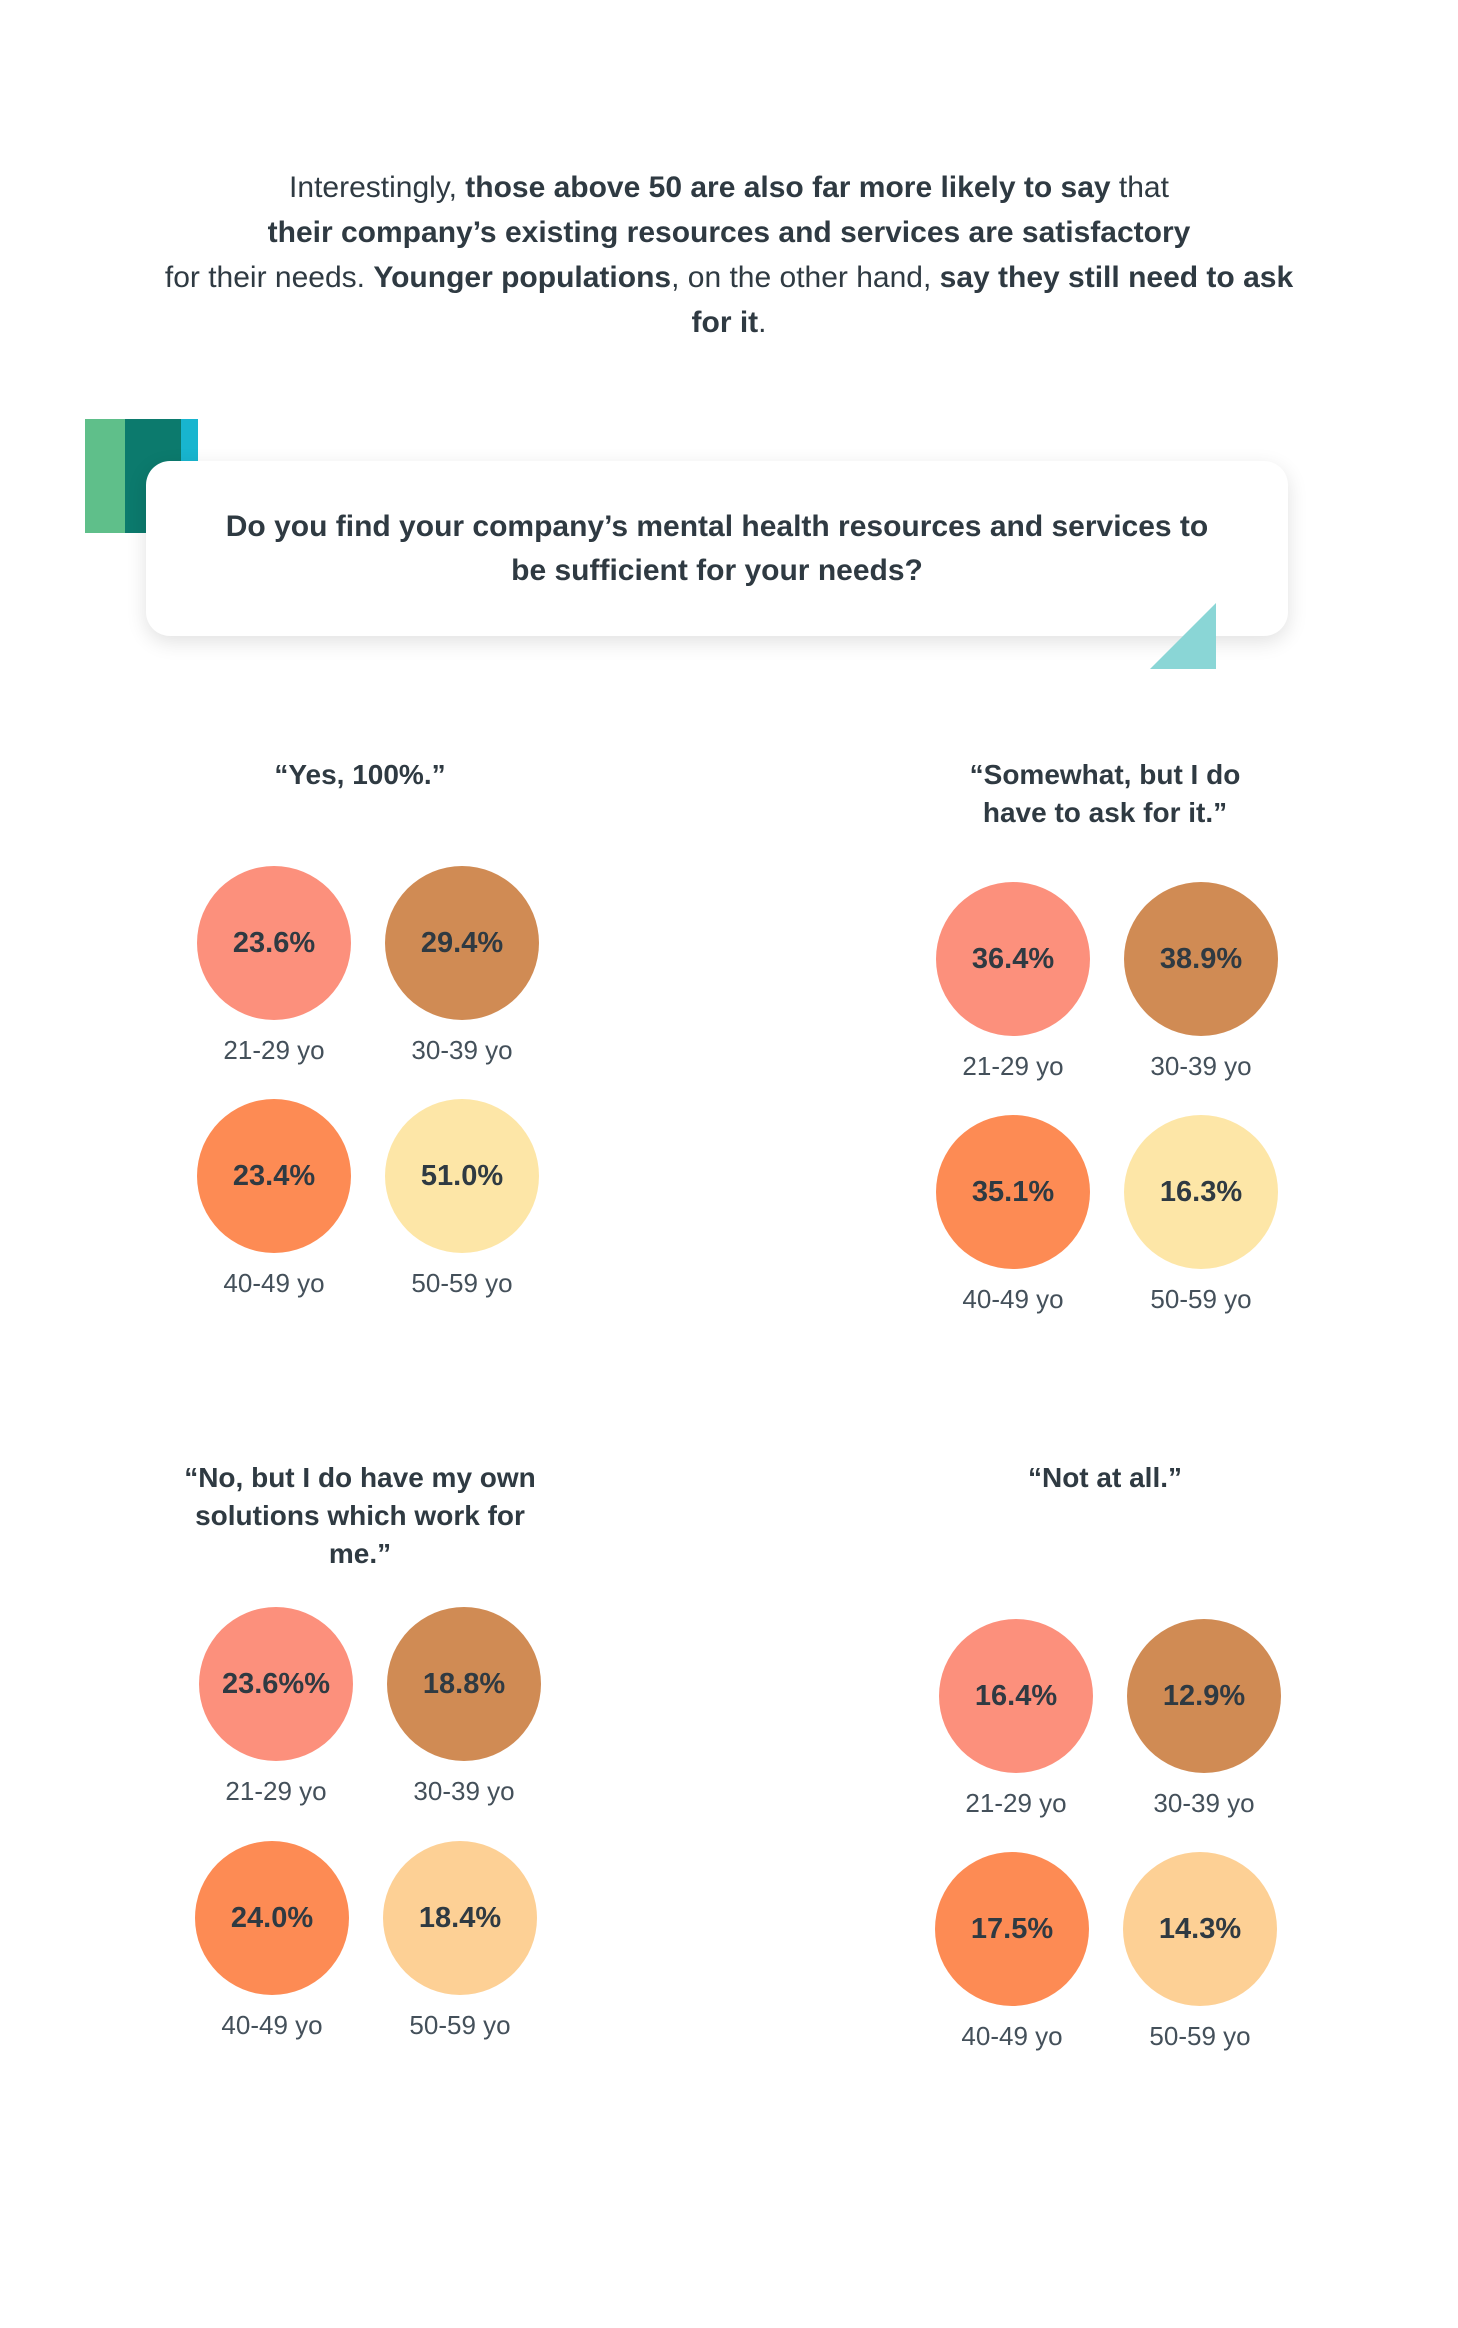 The height and width of the screenshot is (2328, 1458). I want to click on percent-value: 51.0%, so click(462, 1175).